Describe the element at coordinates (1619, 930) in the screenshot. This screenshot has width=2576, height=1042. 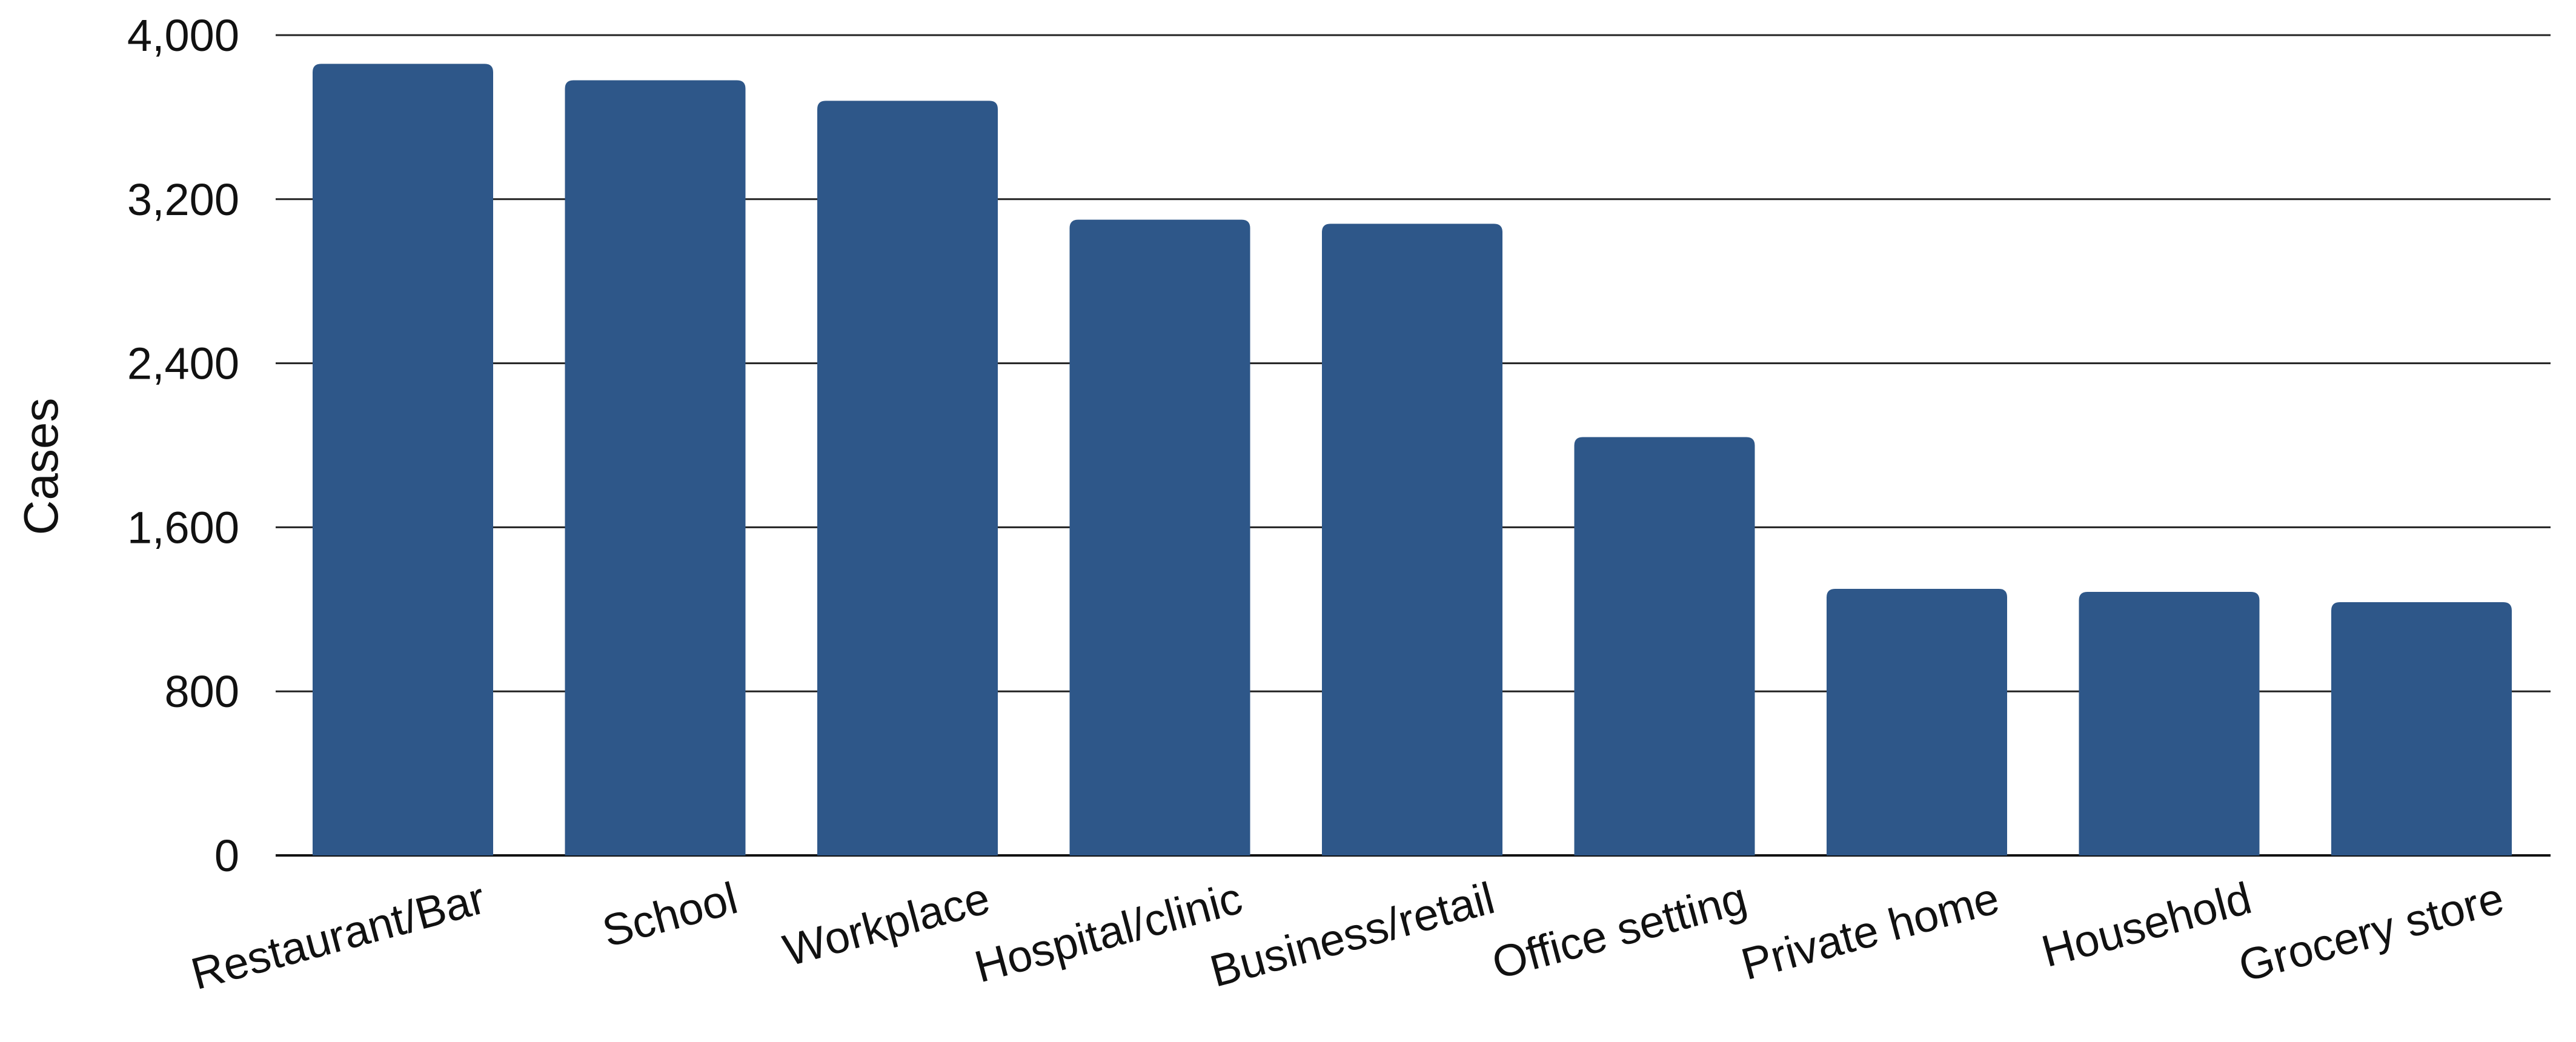
I see `x-tick-label: Office setting` at that location.